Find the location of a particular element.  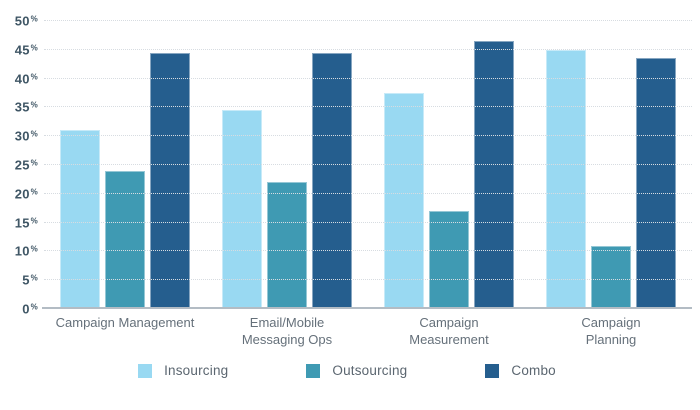

y-tick-value: 35 is located at coordinates (22, 107).